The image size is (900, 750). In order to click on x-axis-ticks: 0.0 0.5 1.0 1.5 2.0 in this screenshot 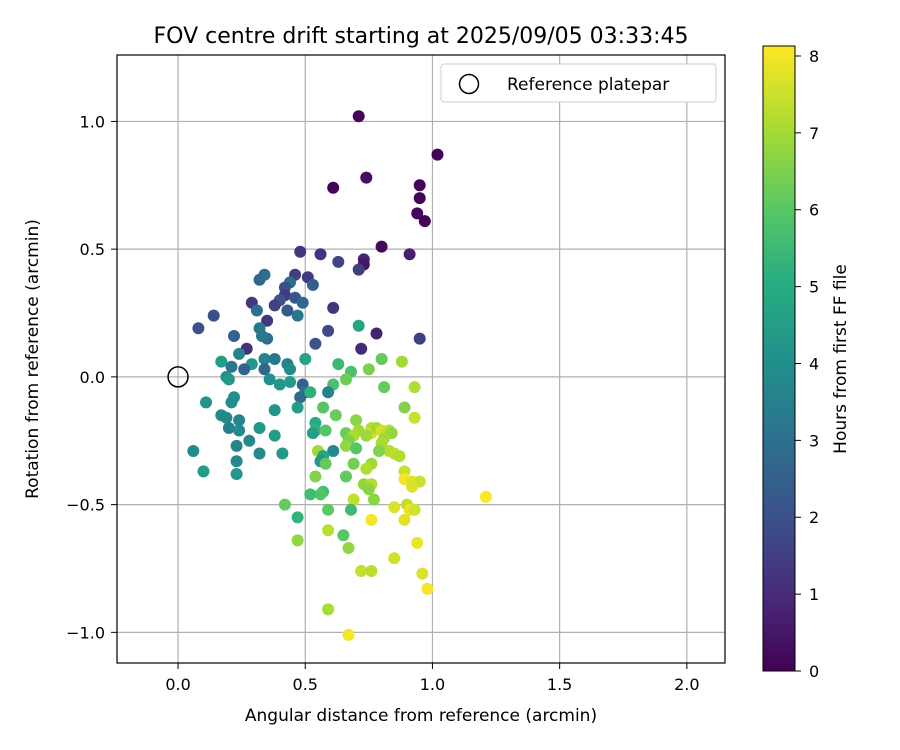, I will do `click(432, 678)`.